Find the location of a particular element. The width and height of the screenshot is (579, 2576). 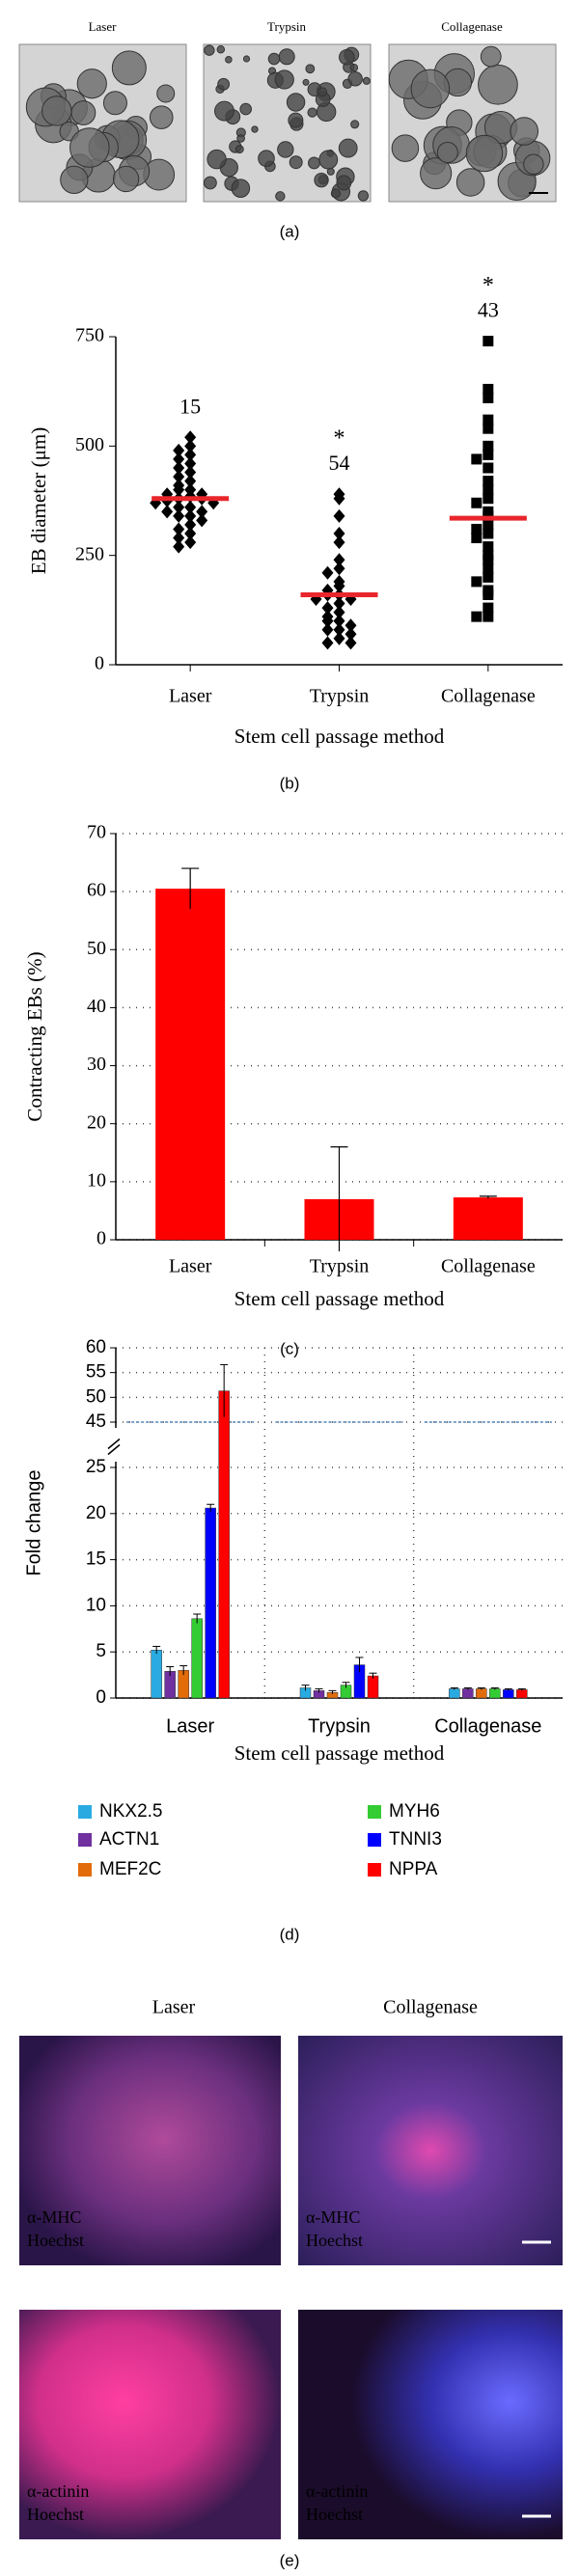

stain-label: α-MHC is located at coordinates (54, 2217).